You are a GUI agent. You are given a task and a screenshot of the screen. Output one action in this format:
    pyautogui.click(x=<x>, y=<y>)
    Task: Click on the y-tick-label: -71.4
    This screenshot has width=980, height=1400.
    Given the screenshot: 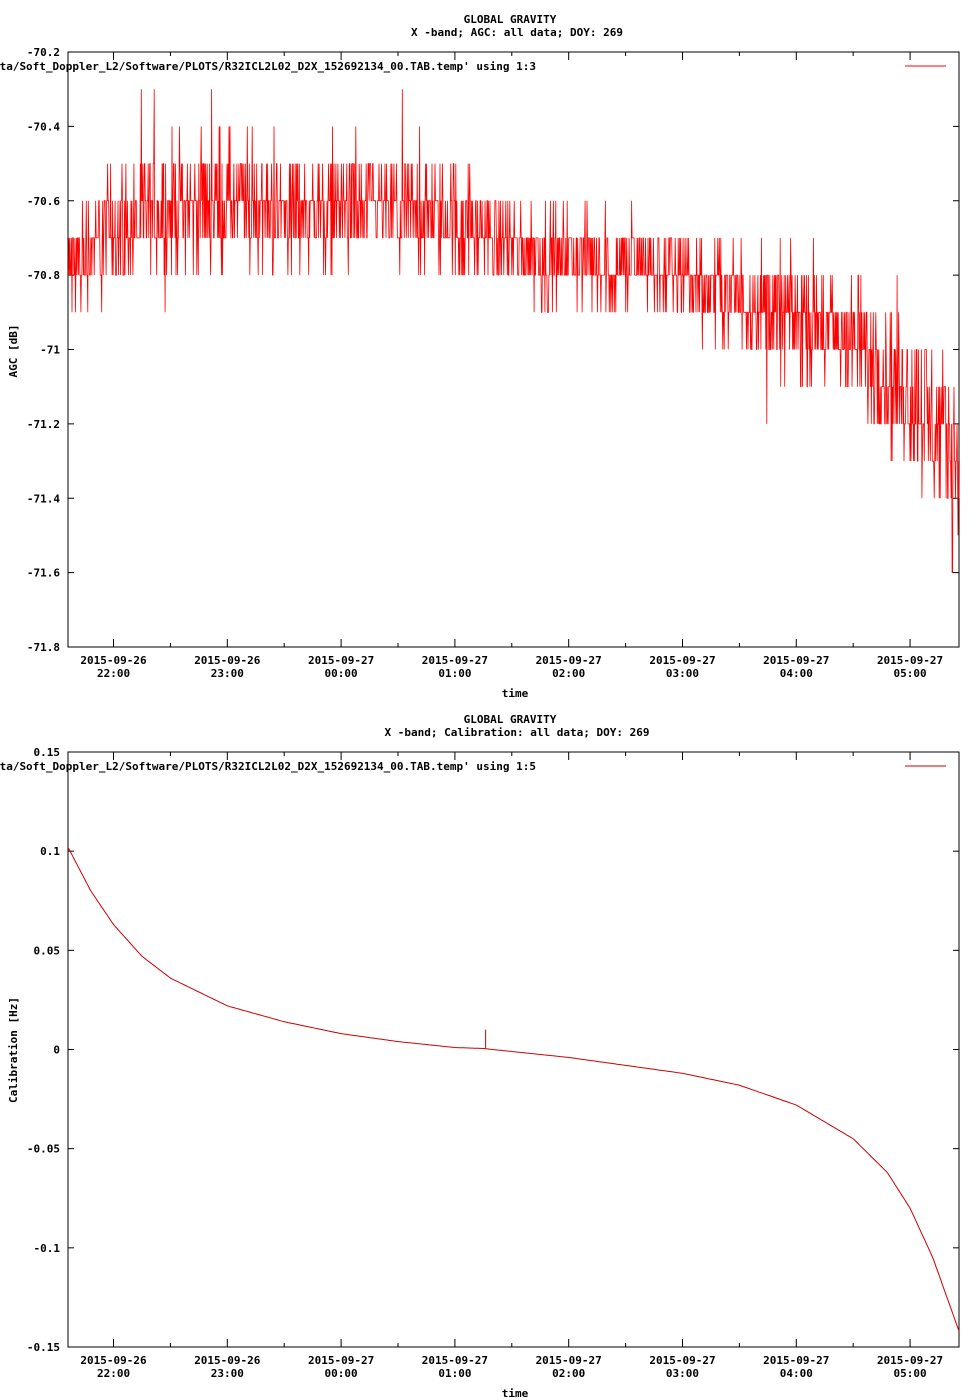 What is the action you would take?
    pyautogui.click(x=43, y=498)
    